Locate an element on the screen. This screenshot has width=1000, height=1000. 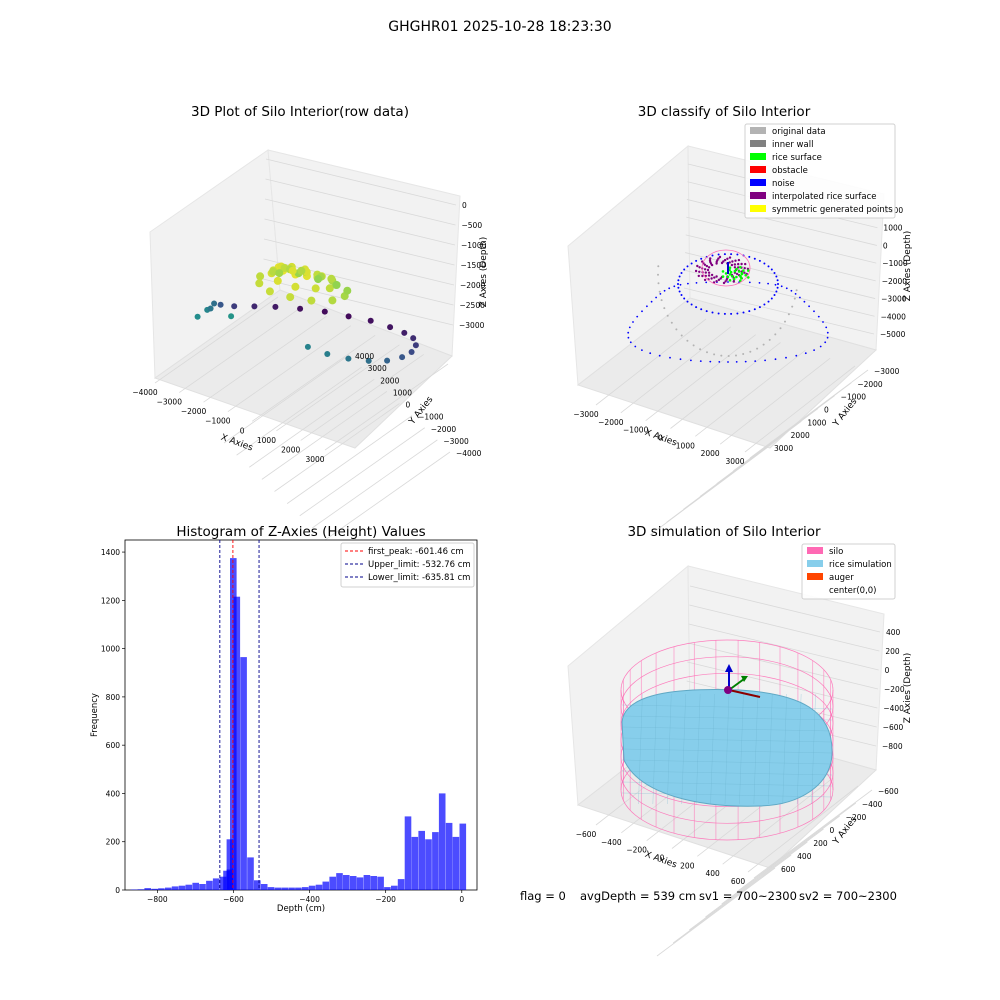
simulation-title: 3D simulation of Silo Interior is located at coordinates (724, 532).